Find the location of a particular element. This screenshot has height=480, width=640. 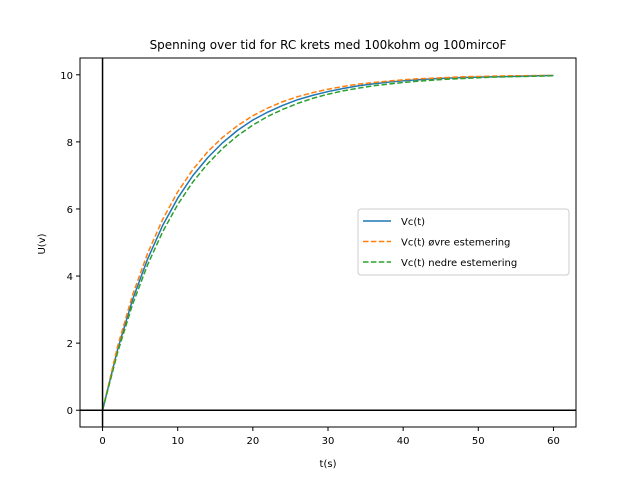

y-axis-label: U(v) is located at coordinates (42, 243).